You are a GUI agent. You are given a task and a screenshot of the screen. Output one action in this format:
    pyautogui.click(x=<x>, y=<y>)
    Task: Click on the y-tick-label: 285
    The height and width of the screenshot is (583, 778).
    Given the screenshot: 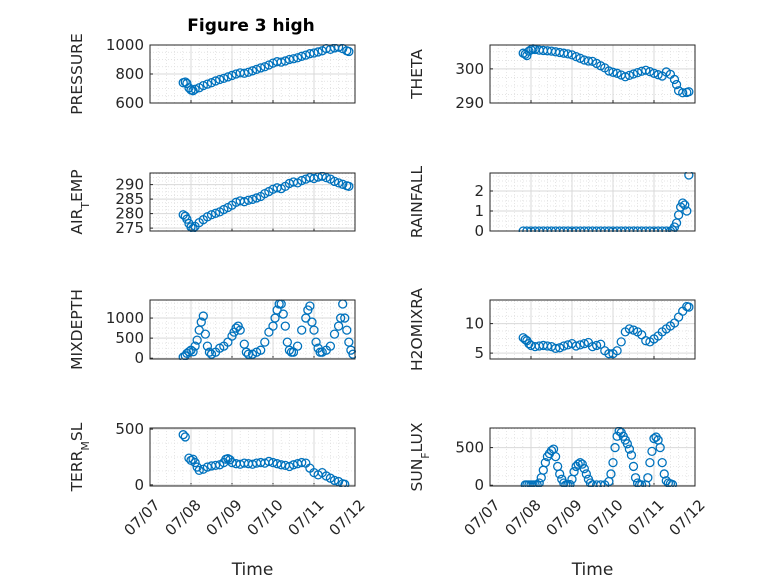 What is the action you would take?
    pyautogui.click(x=129, y=199)
    